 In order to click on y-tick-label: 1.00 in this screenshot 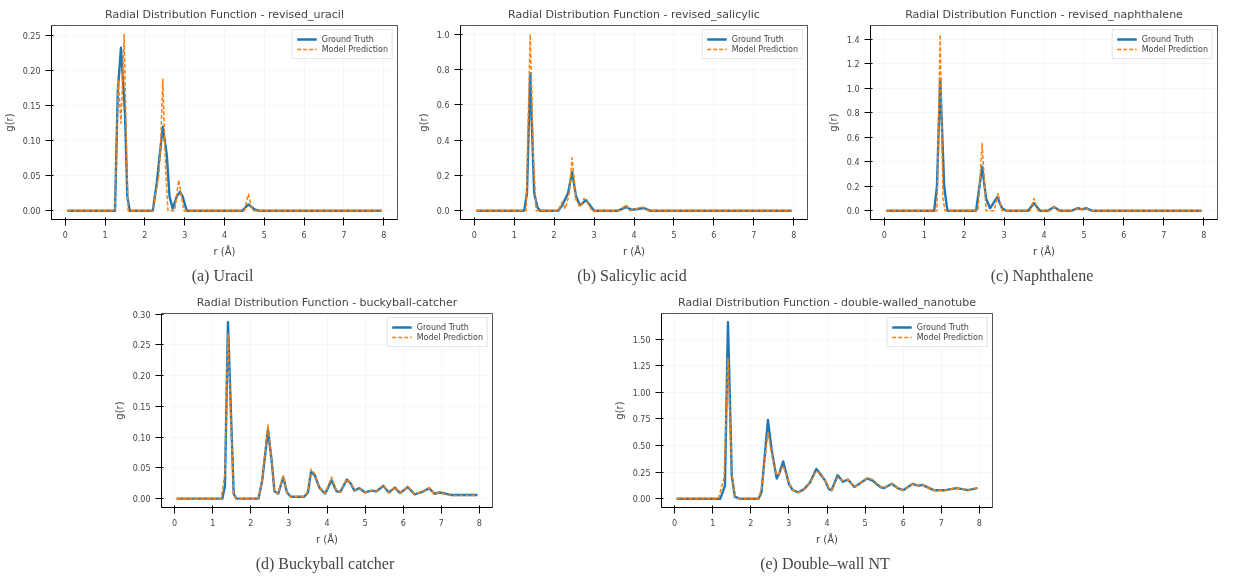, I will do `click(641, 393)`.